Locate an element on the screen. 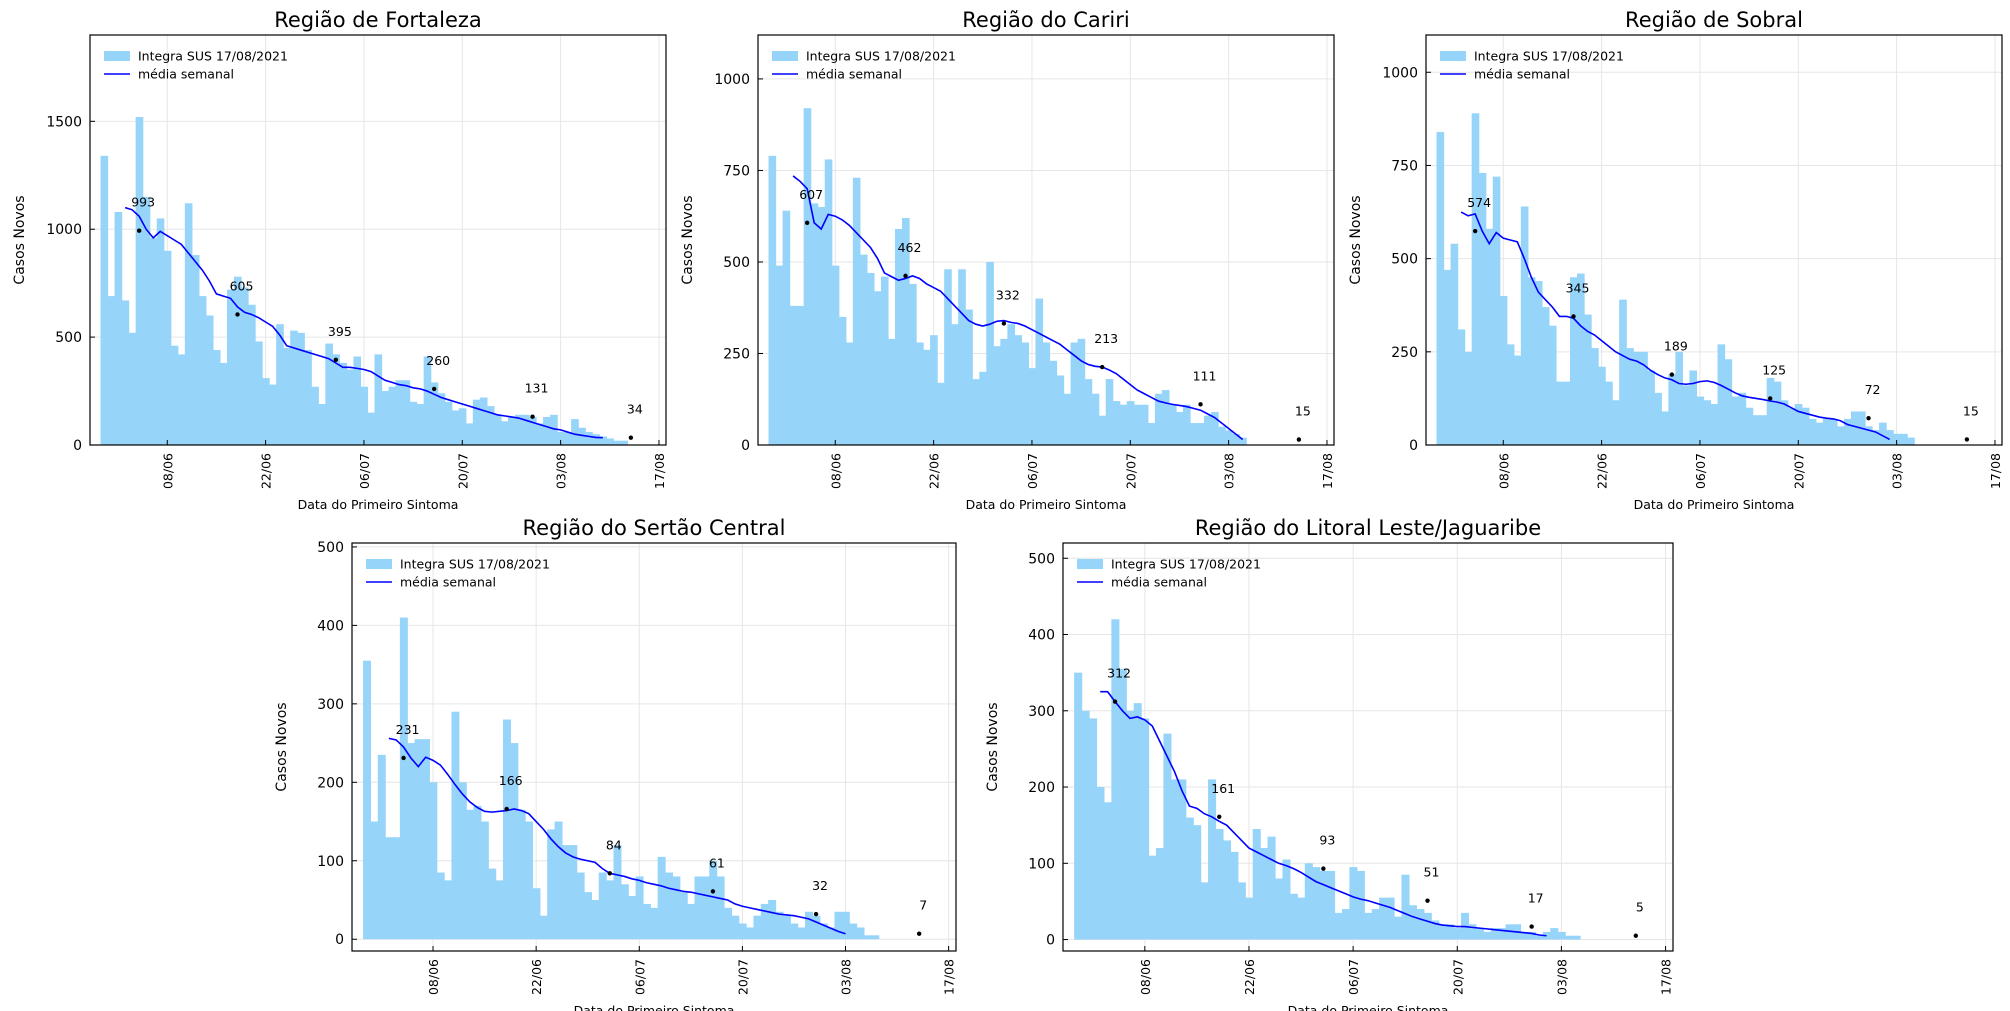 The image size is (2010, 1011). x-tick-label: 03/08 is located at coordinates (561, 471).